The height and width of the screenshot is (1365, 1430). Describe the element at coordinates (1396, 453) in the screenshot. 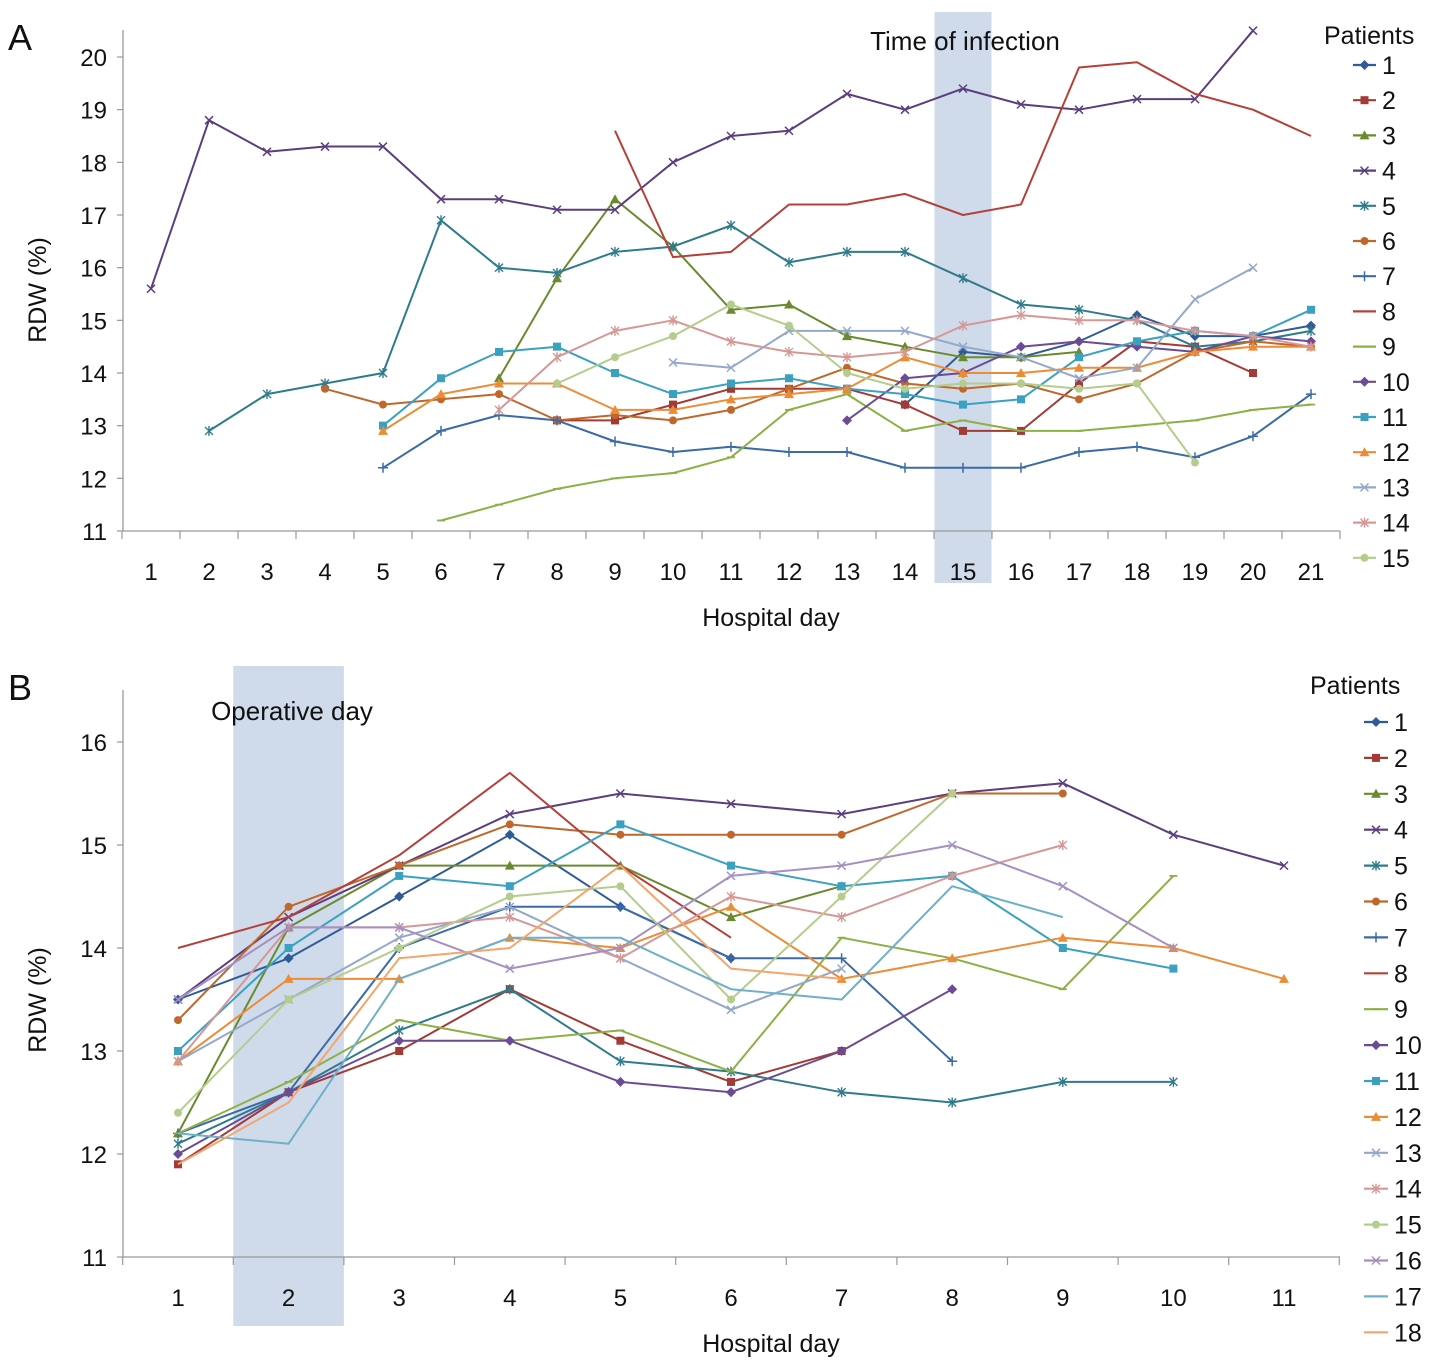

I see `panel-a-legend-label: 12` at that location.